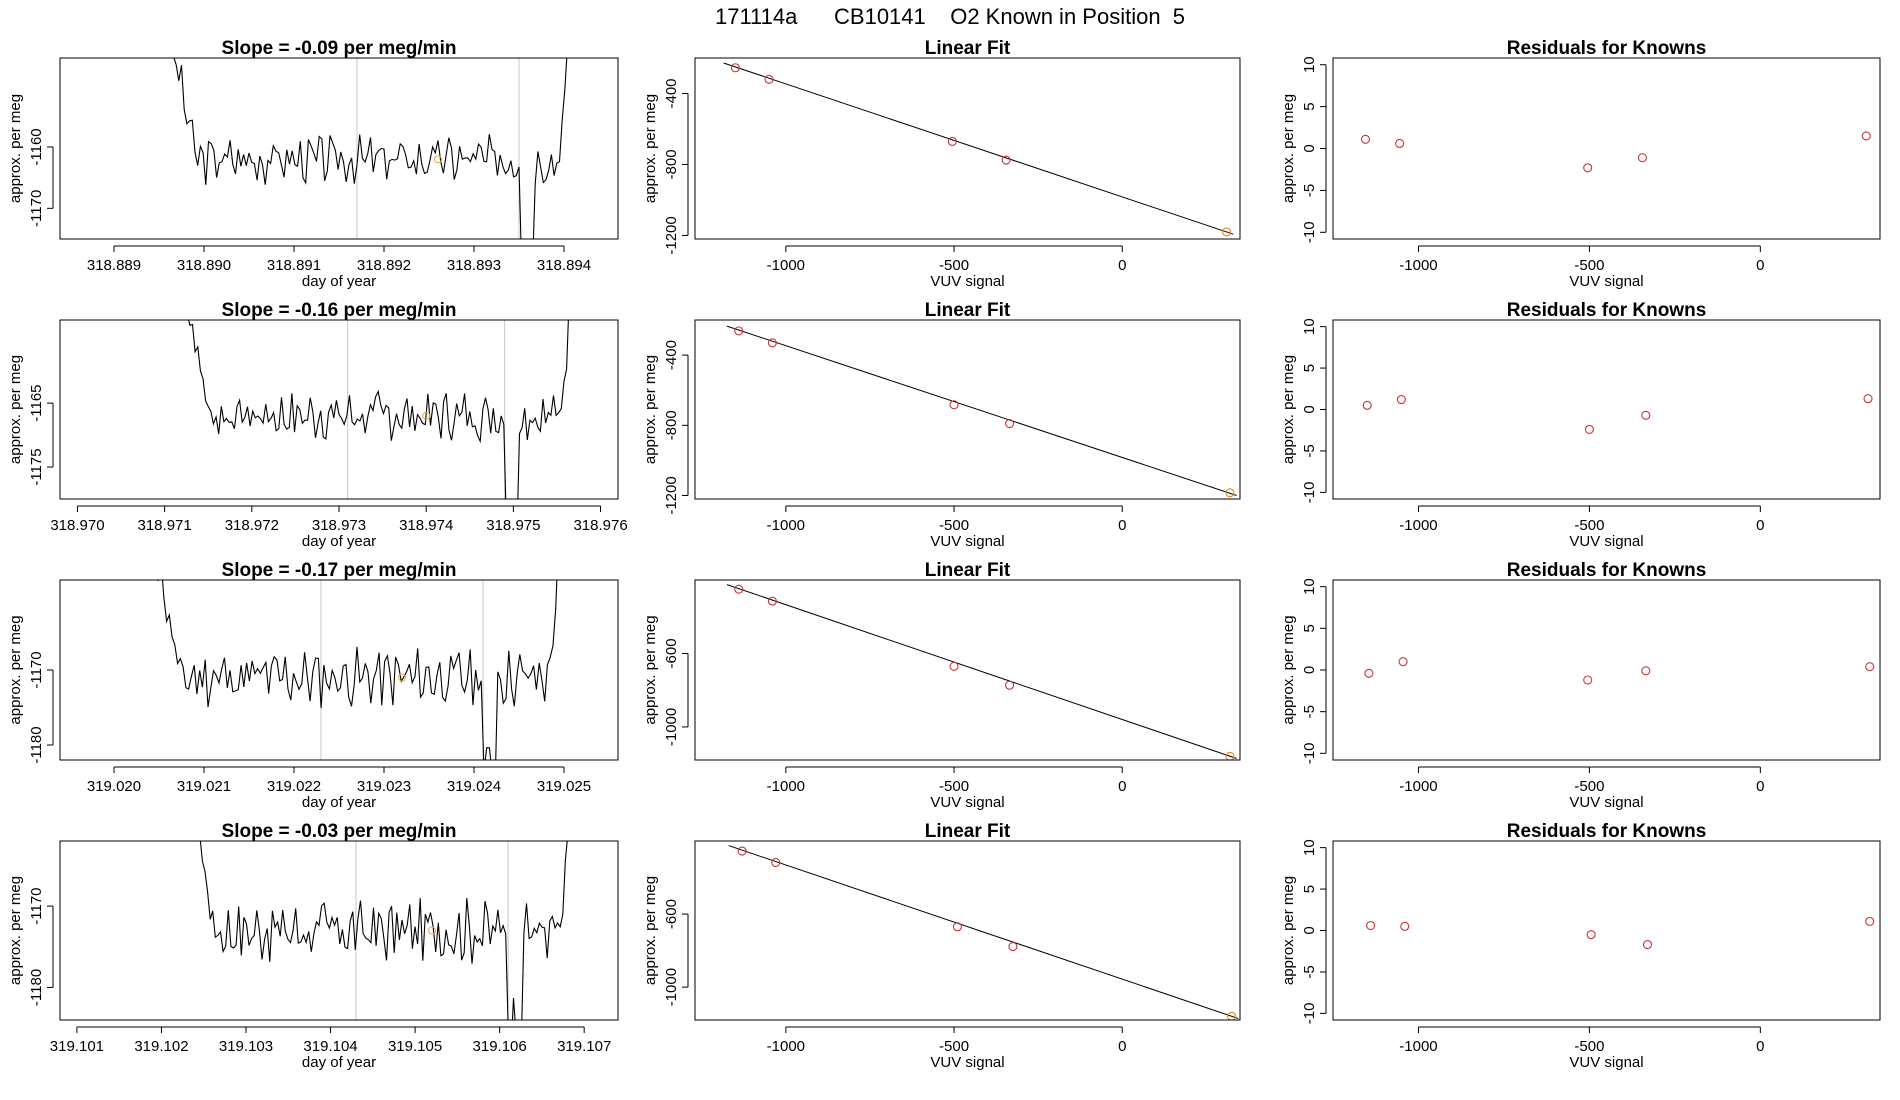  Describe the element at coordinates (339, 48) in the screenshot. I see `chart-title: Slope = -0.09 per meg/min` at that location.